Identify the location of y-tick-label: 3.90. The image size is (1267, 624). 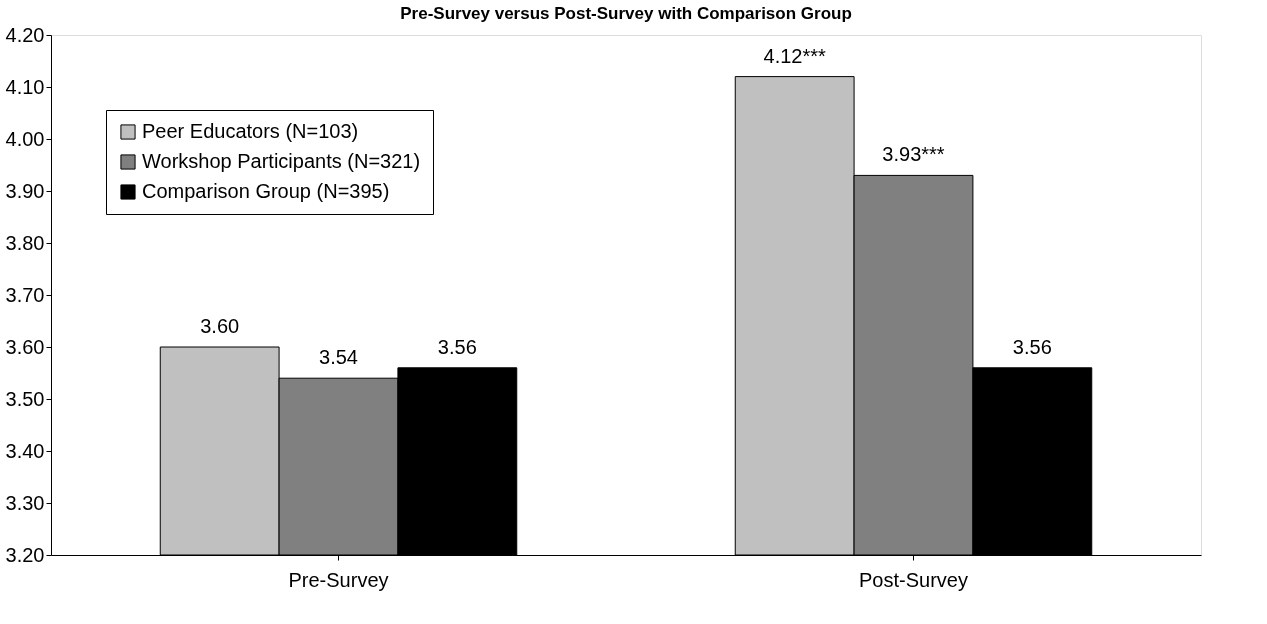
(25, 190).